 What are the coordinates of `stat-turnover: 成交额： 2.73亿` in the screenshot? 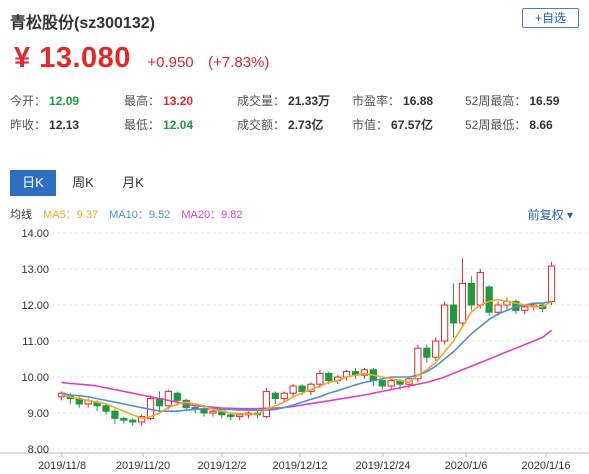 It's located at (280, 124).